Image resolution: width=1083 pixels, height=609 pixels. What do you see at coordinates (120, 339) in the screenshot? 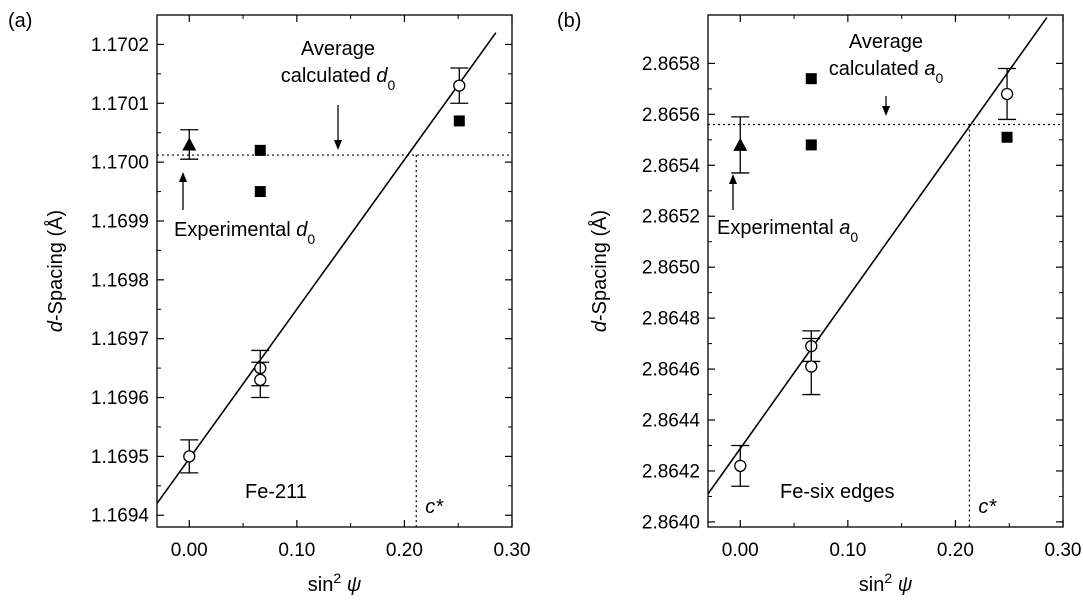
I see `y-tick-label: 1.1697` at bounding box center [120, 339].